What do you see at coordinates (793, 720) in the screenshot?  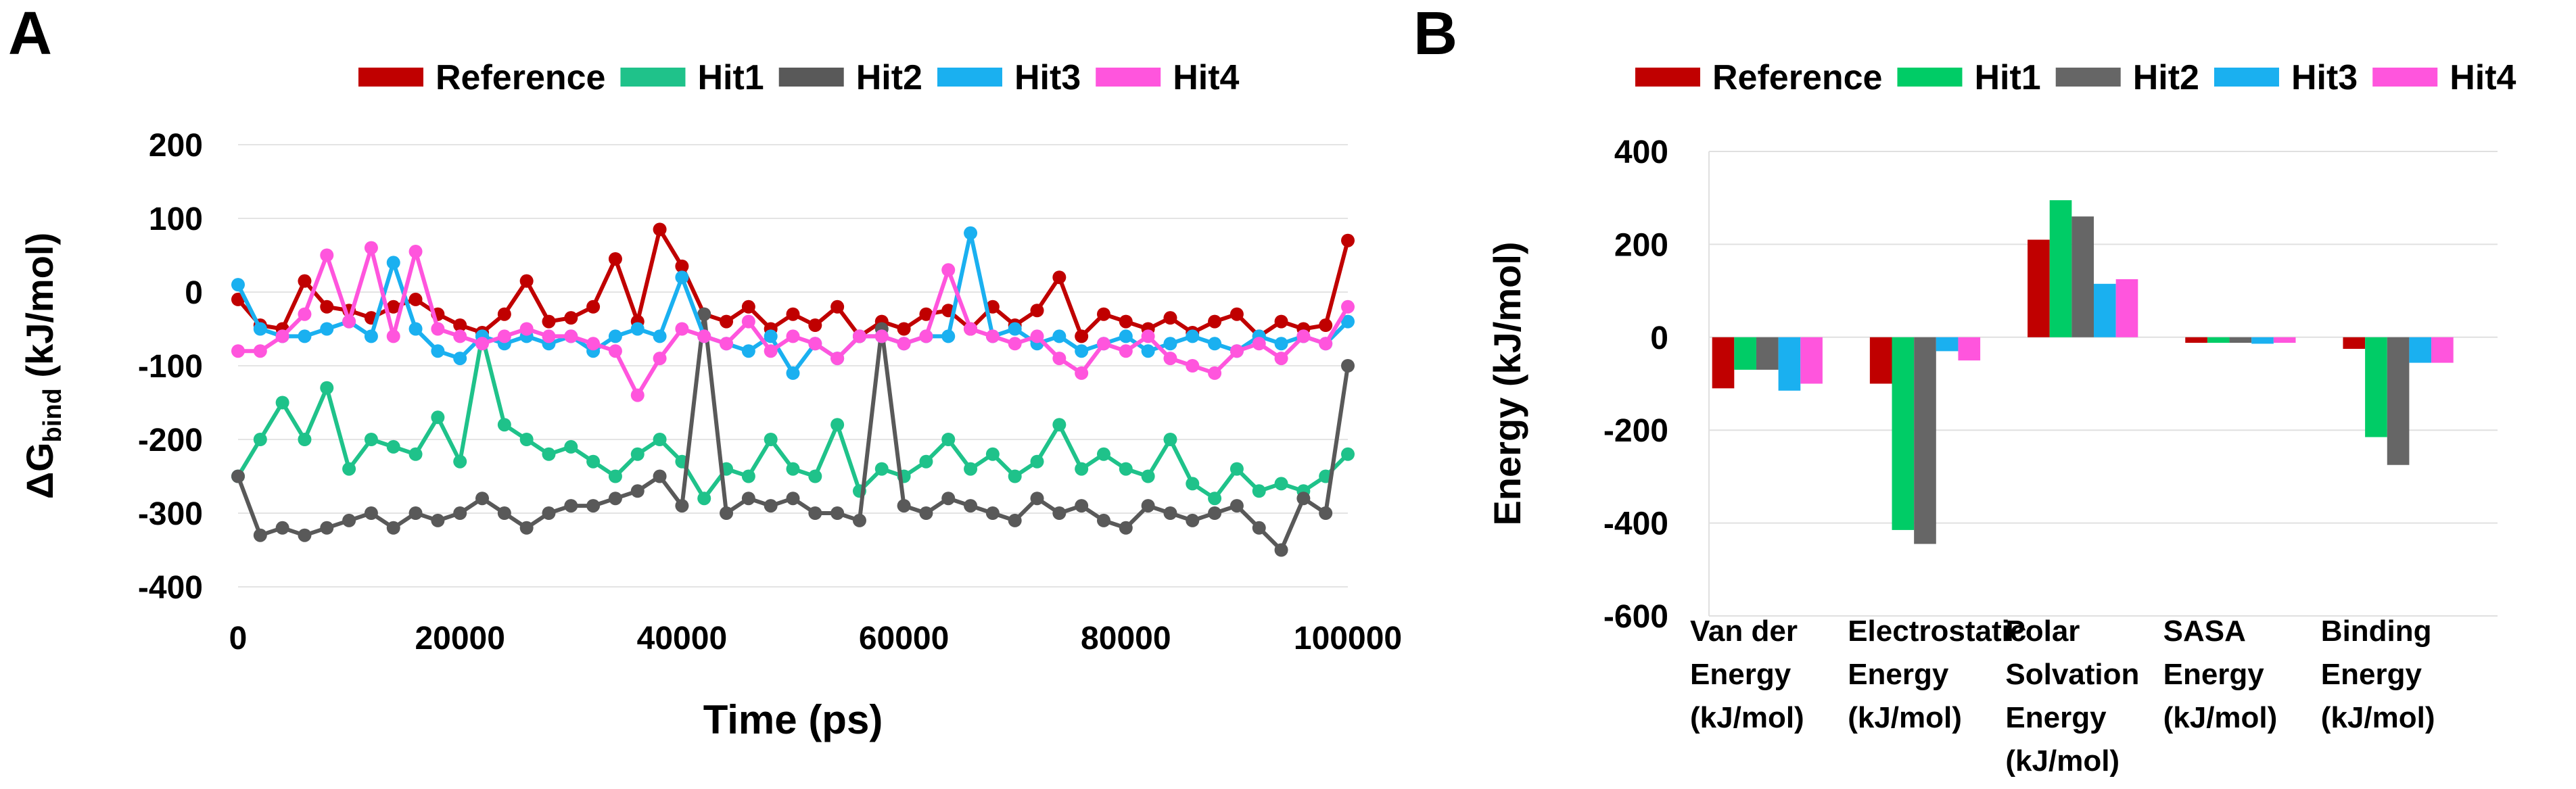 I see `x-axis-title: Time (ps)` at bounding box center [793, 720].